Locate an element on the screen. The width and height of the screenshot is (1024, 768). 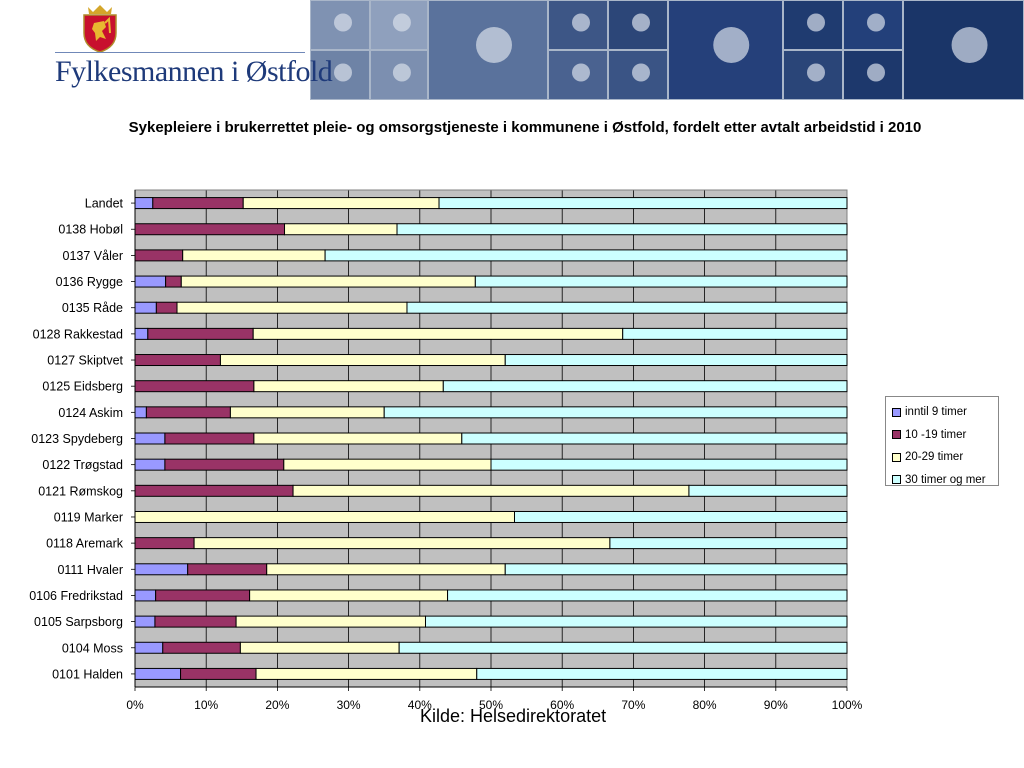
legend-item: 20-29 timer is located at coordinates (945, 457).